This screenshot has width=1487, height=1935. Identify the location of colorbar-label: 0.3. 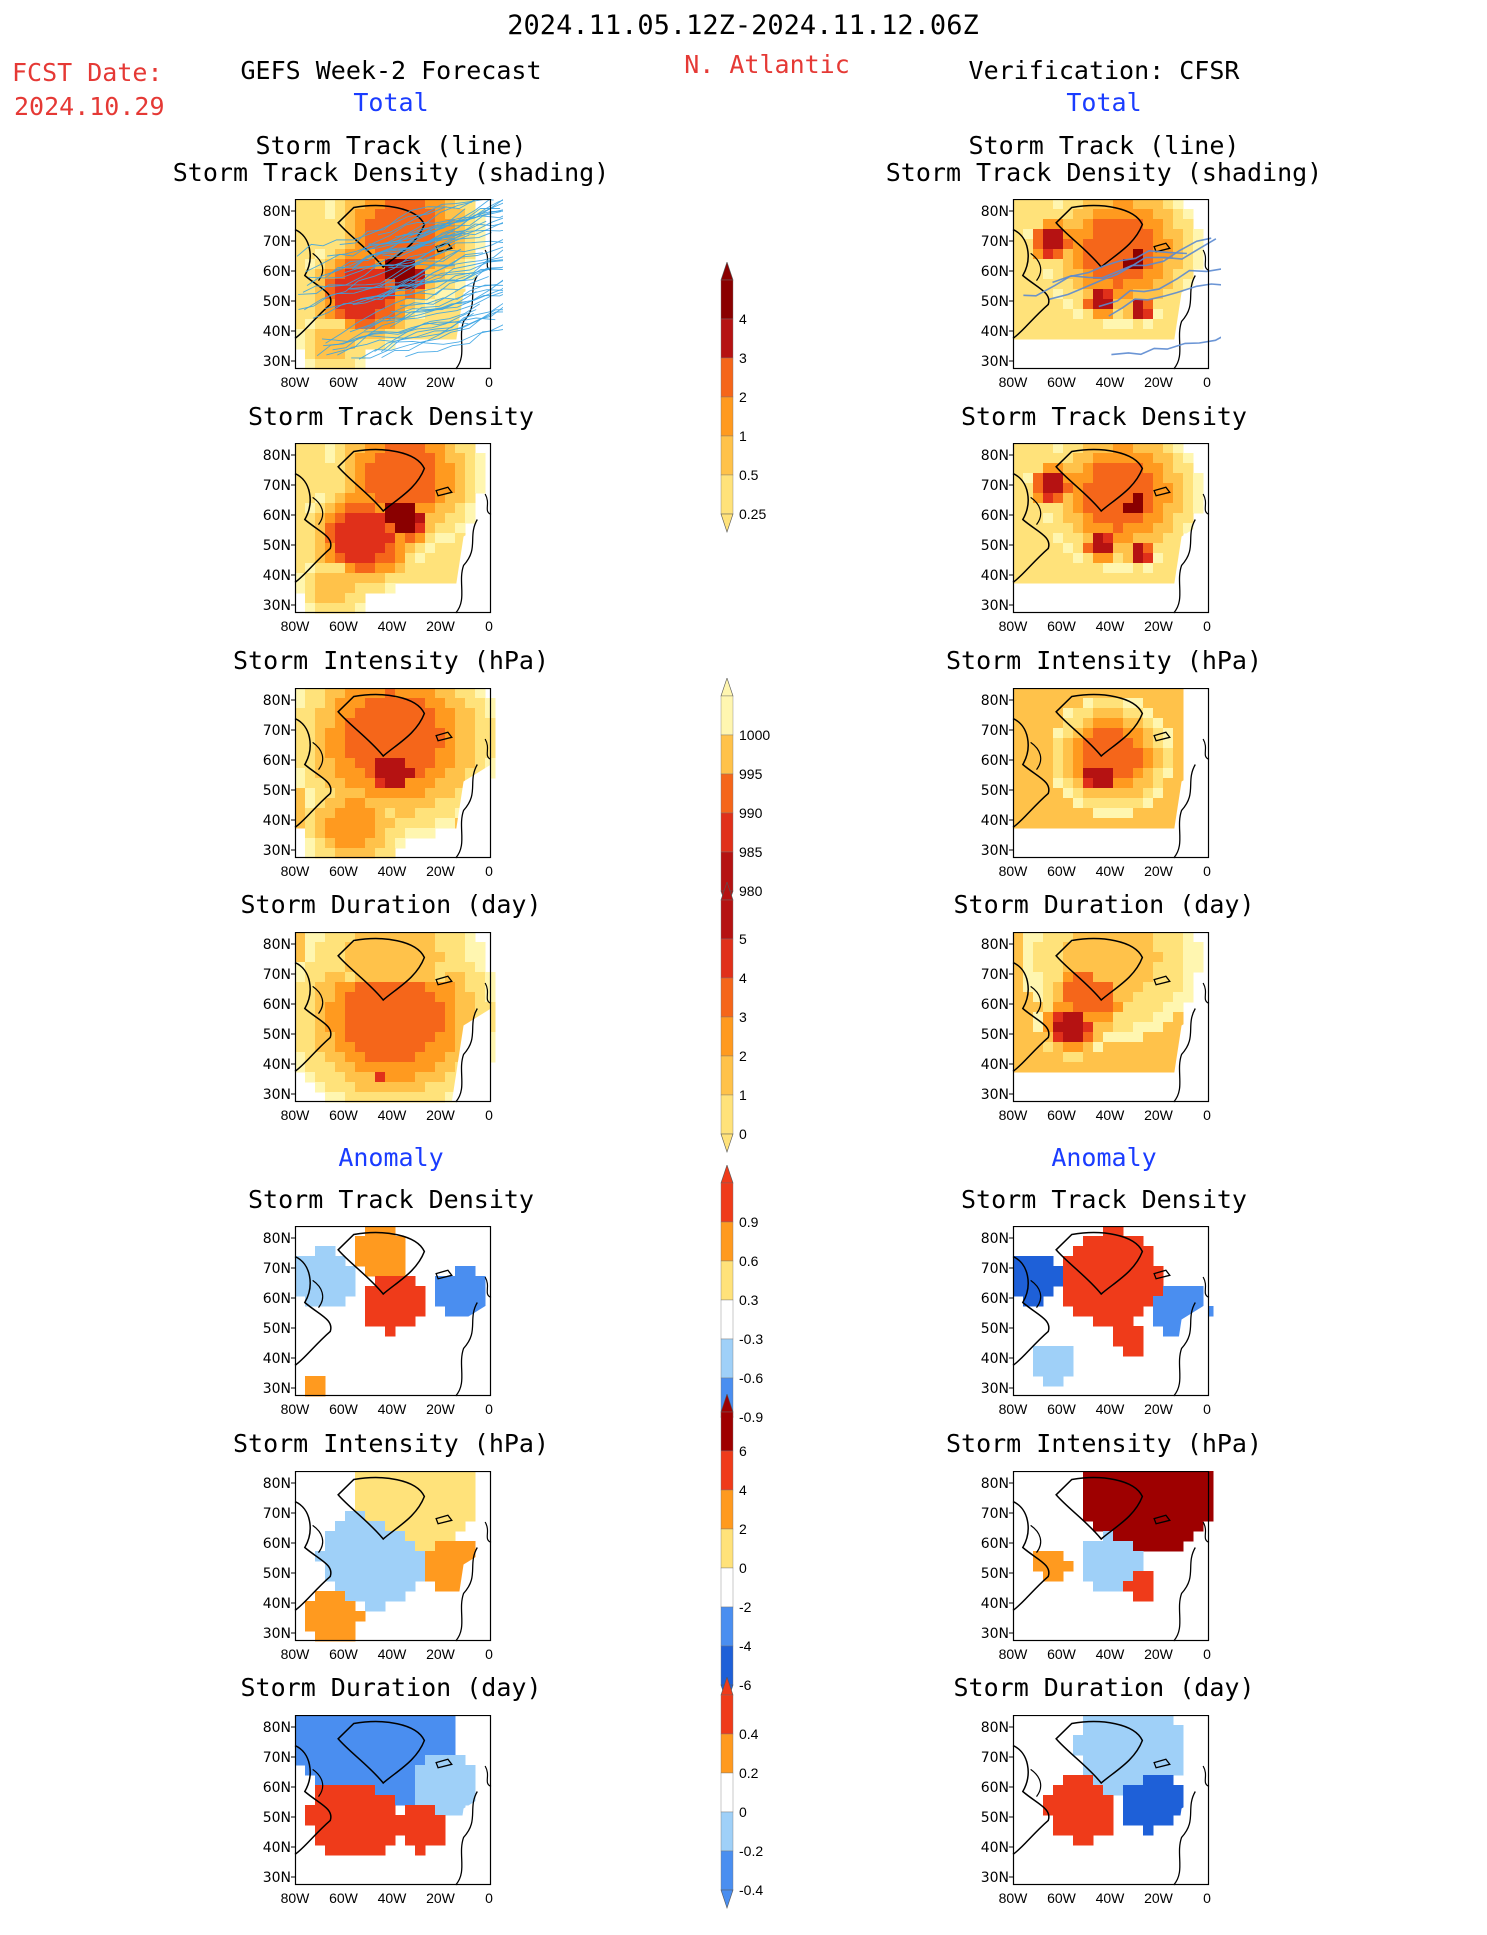
(749, 1300).